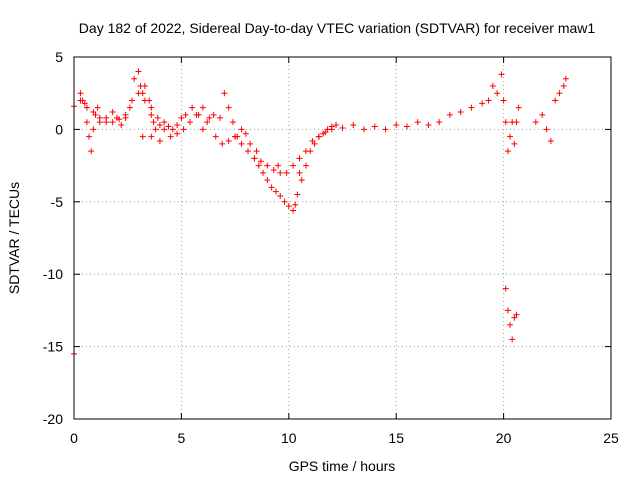 This screenshot has height=480, width=640. What do you see at coordinates (59, 129) in the screenshot?
I see `y-tick-label: 0` at bounding box center [59, 129].